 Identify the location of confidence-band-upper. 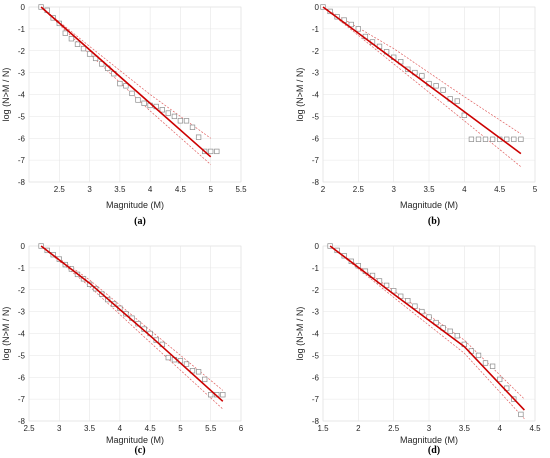
(422, 70).